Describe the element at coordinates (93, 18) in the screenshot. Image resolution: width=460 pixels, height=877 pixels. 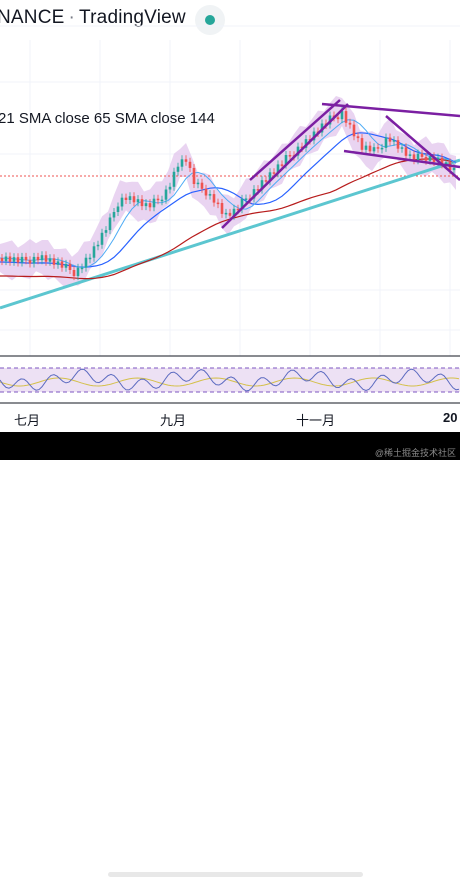
I see `symbol-title: NANCE · TradingView` at that location.